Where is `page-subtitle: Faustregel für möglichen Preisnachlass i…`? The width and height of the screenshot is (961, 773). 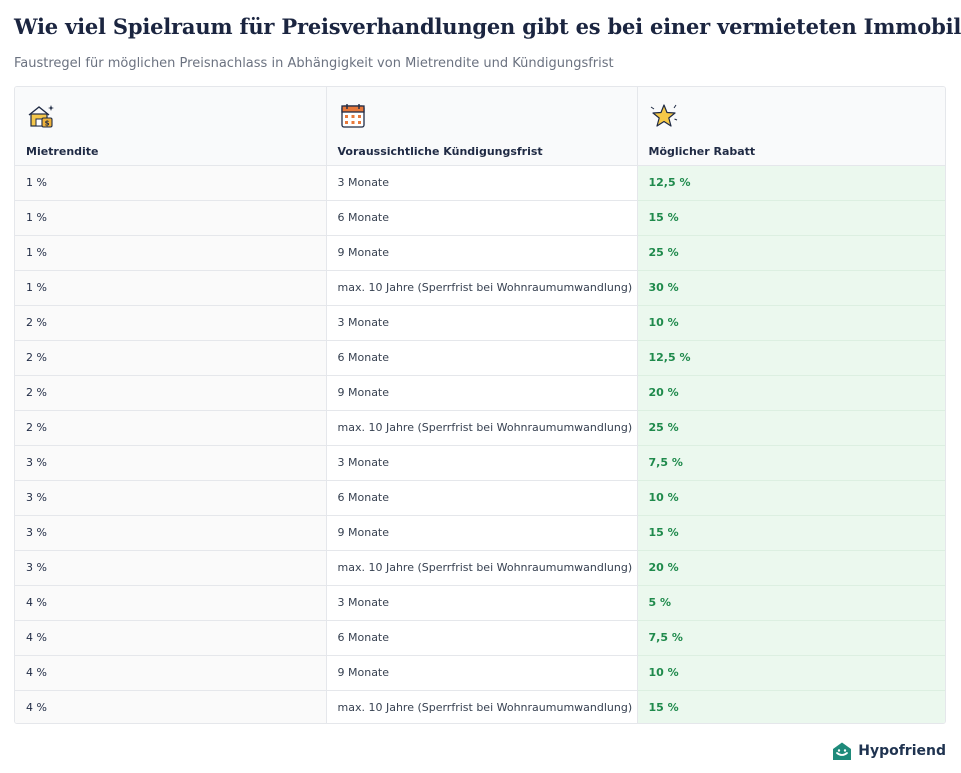 page-subtitle: Faustregel für möglichen Preisnachlass i… is located at coordinates (314, 63).